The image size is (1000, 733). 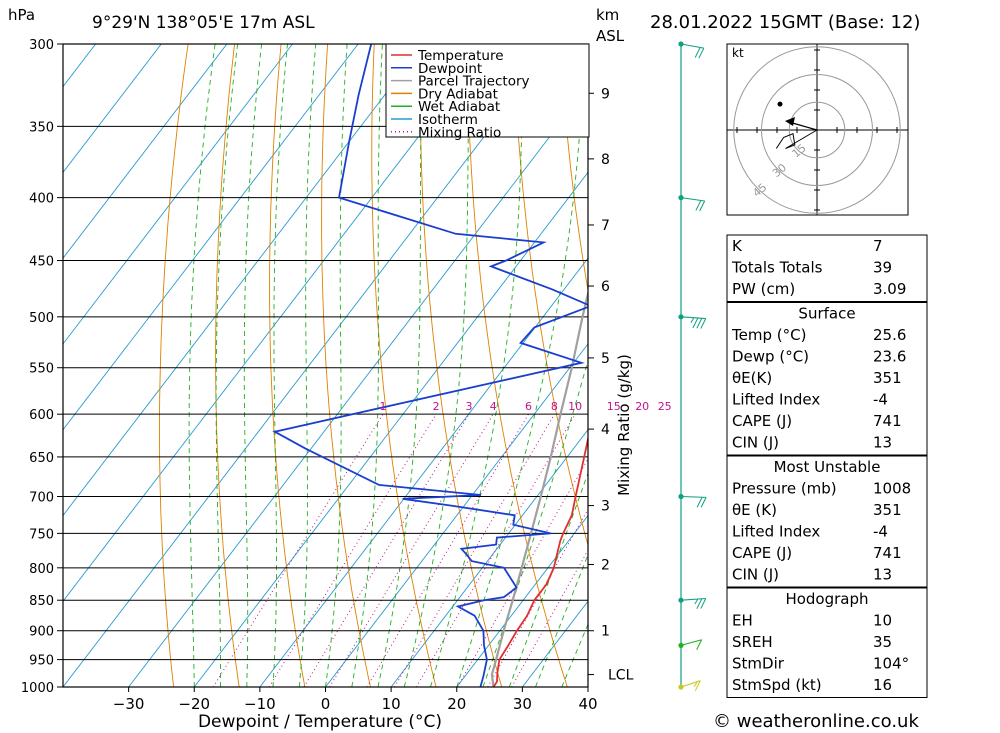 What do you see at coordinates (605, 160) in the screenshot?
I see `height-tick-label: 8` at bounding box center [605, 160].